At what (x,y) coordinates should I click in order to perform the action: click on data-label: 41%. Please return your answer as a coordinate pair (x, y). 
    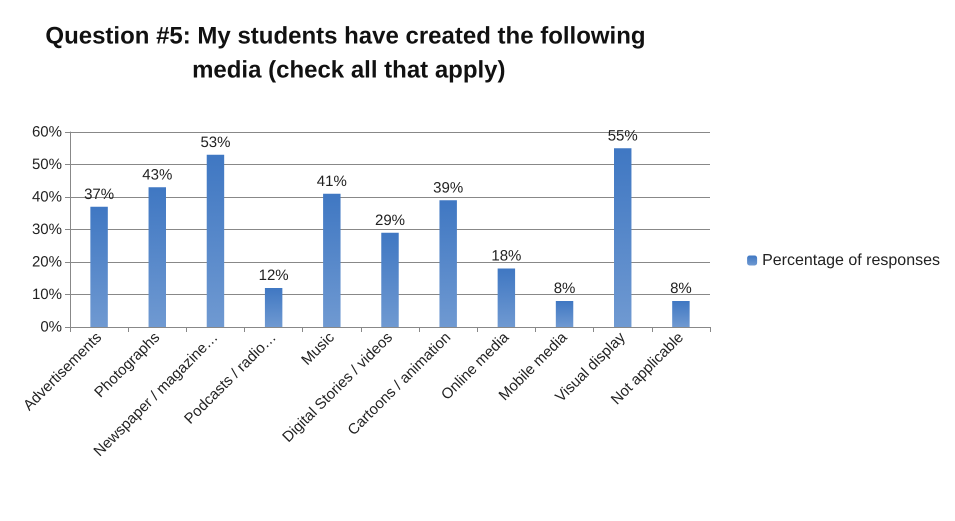
    Looking at the image, I should click on (331, 181).